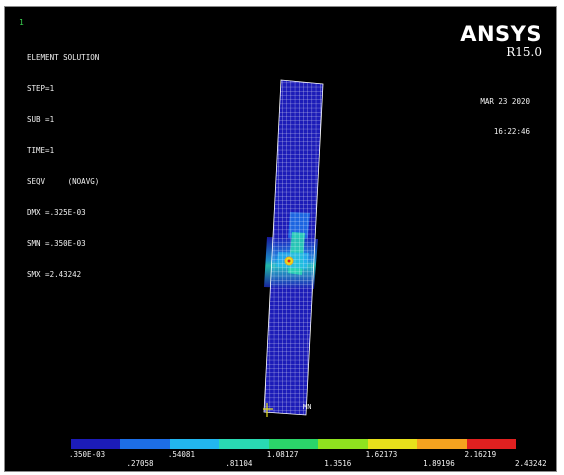  What do you see at coordinates (181, 454) in the screenshot?
I see `legend-label-top-1: .54081` at bounding box center [181, 454].